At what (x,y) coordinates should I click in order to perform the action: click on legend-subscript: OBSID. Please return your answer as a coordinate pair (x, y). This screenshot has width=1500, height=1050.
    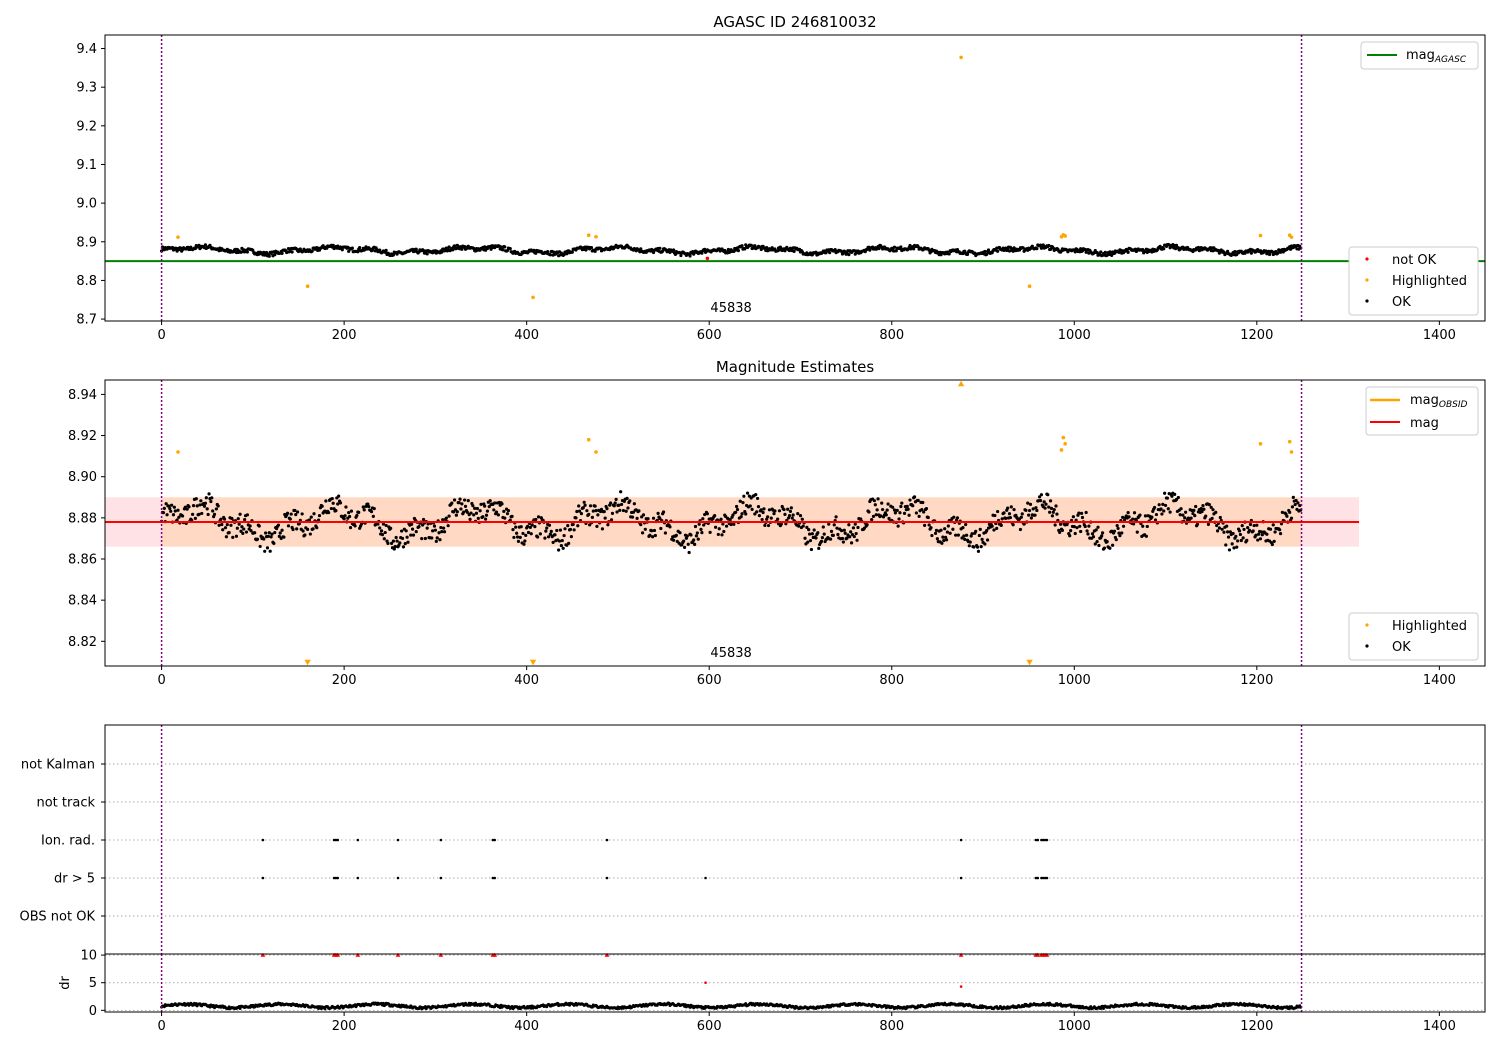
    Looking at the image, I should click on (1453, 405).